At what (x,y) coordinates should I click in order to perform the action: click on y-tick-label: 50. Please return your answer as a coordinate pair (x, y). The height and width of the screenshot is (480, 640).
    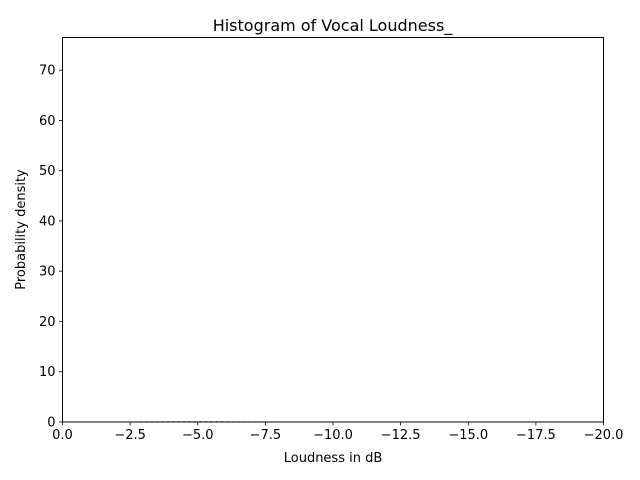
    Looking at the image, I should click on (47, 171).